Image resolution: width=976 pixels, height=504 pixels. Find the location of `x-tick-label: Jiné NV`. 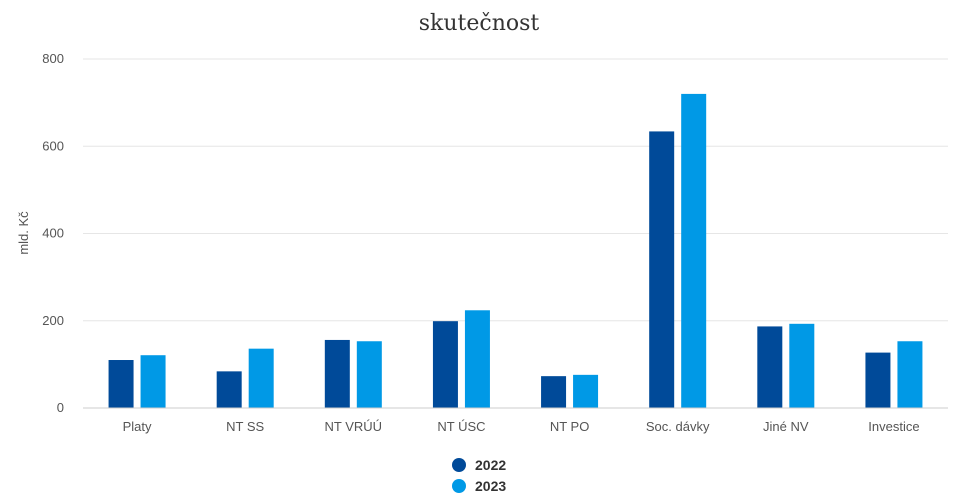

x-tick-label: Jiné NV is located at coordinates (786, 426).